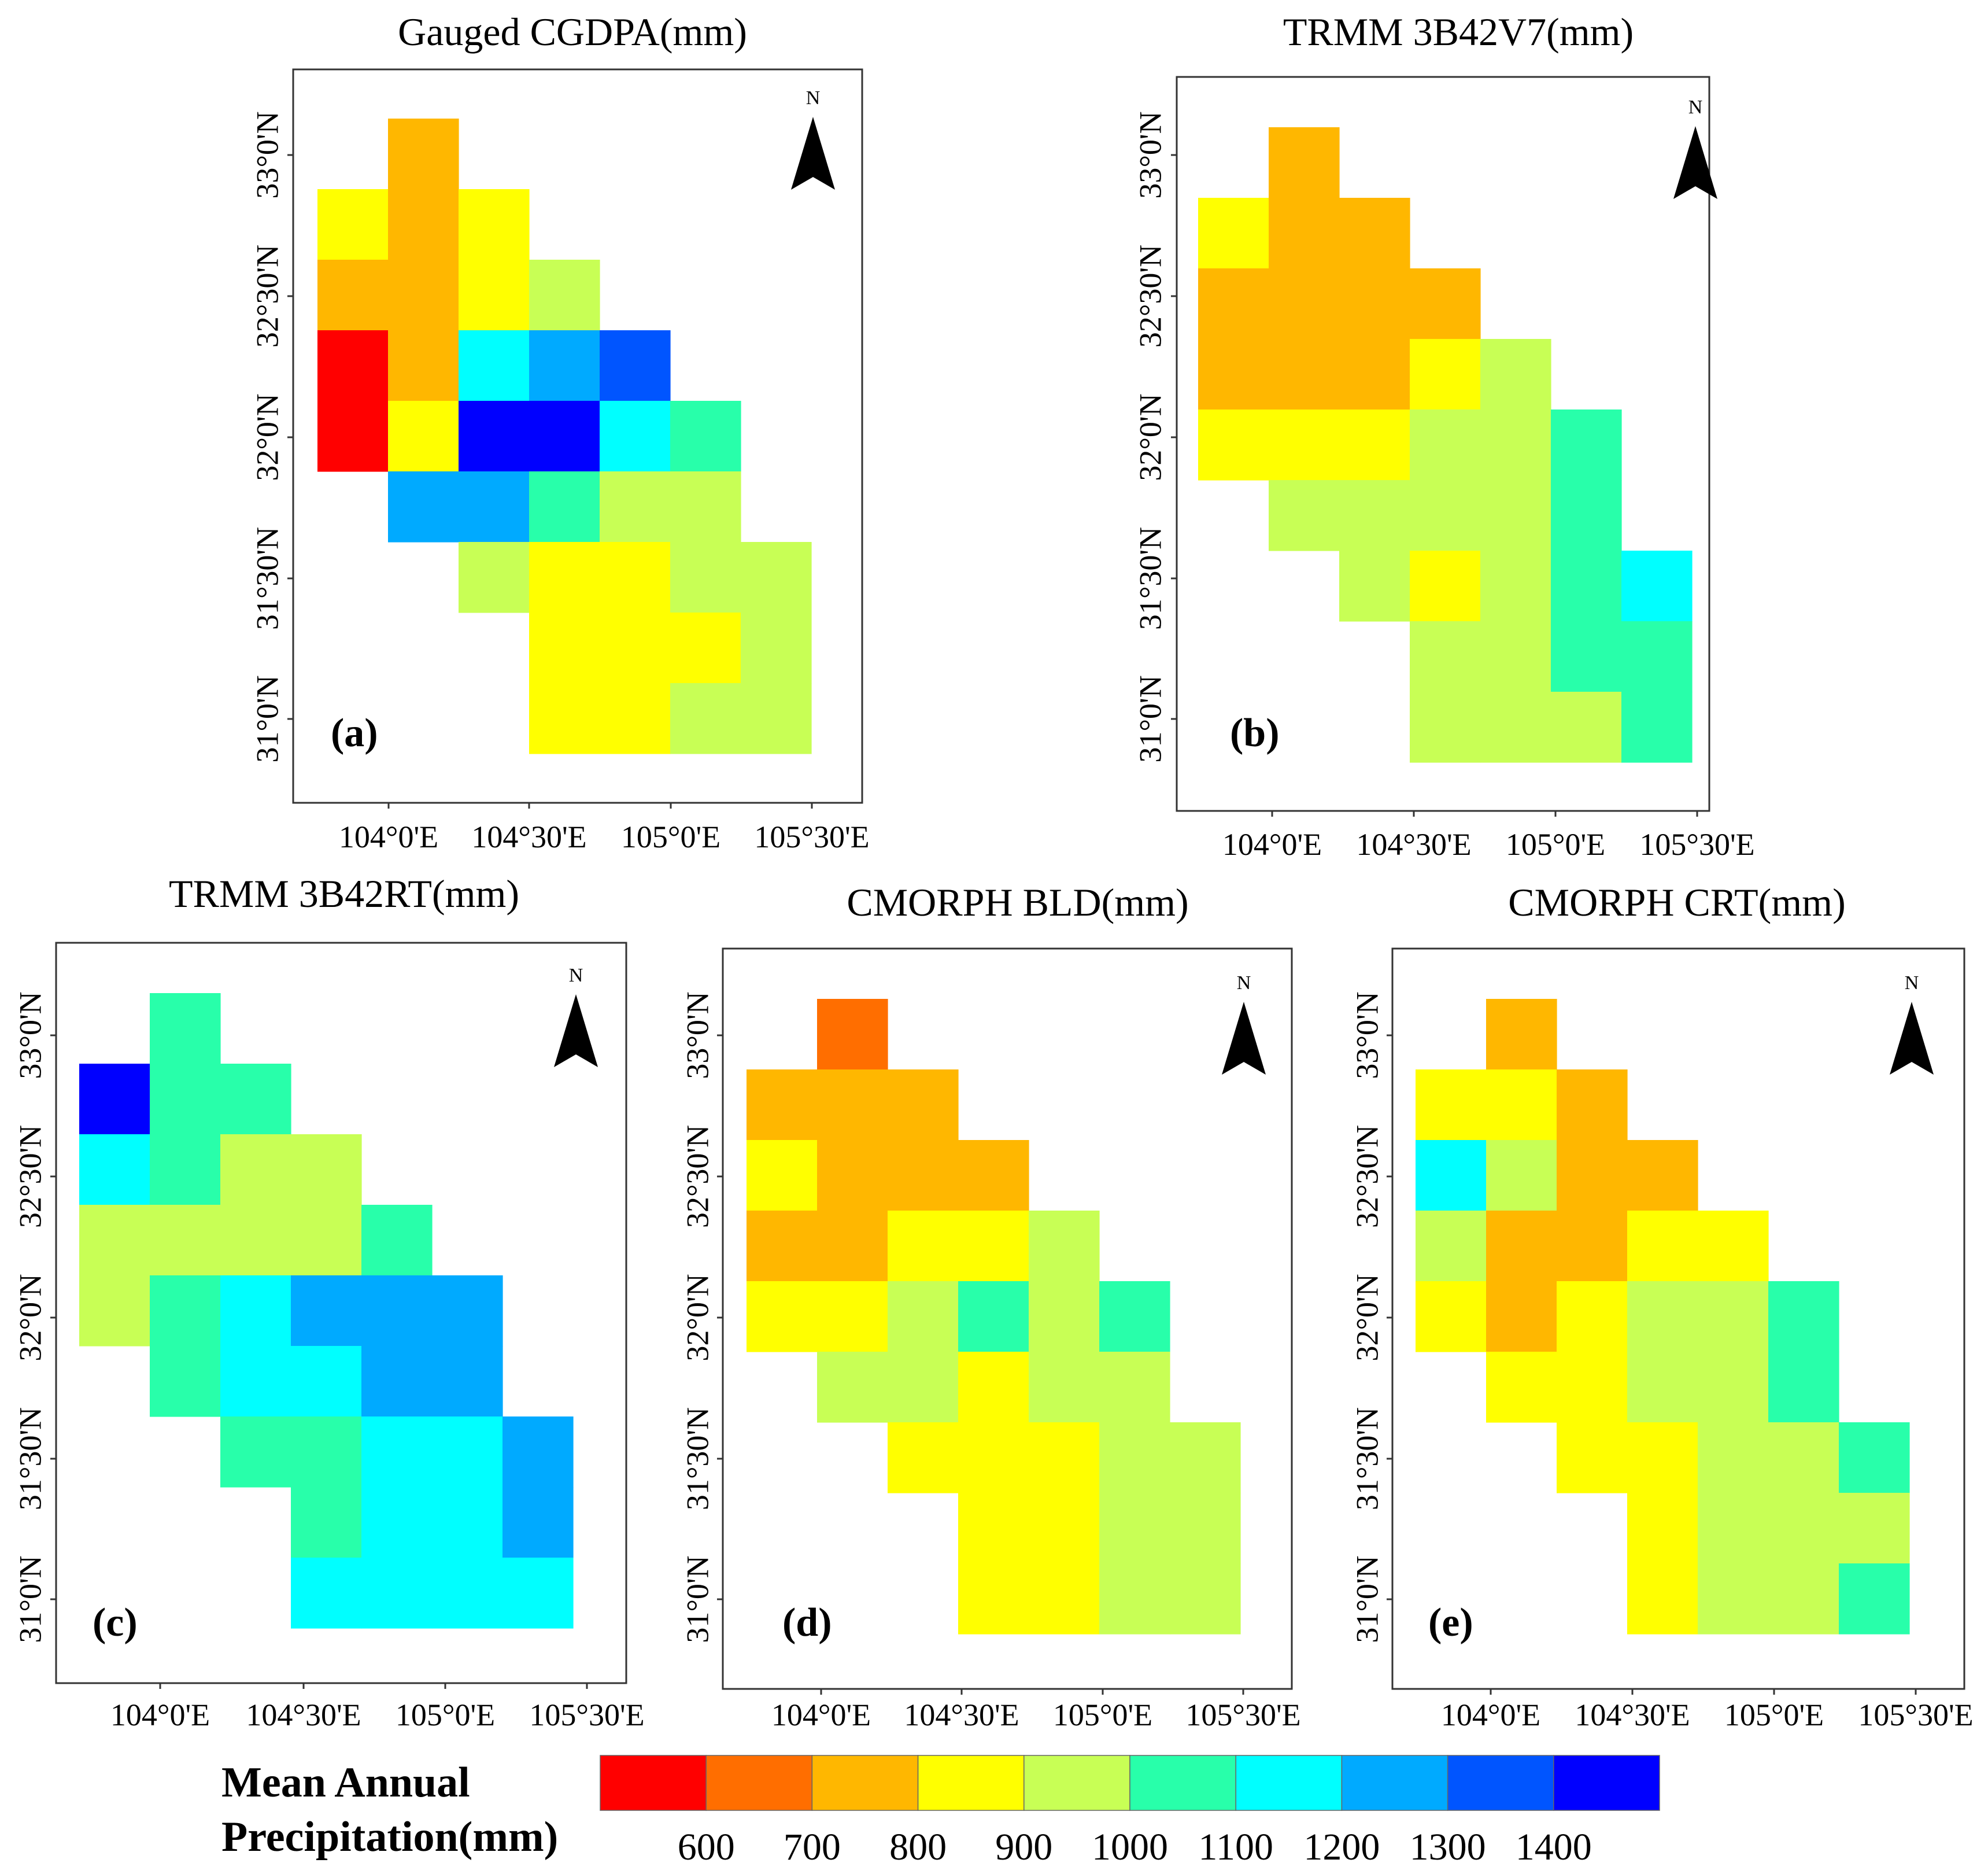 The height and width of the screenshot is (1874, 1988). I want to click on x-tick-label: 105°0'E, so click(1102, 1715).